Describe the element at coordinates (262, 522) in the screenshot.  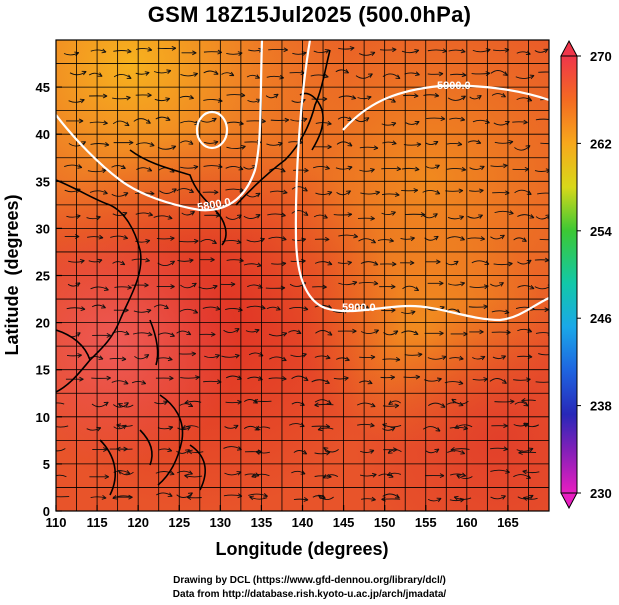
I see `x-tick-label: 135` at that location.